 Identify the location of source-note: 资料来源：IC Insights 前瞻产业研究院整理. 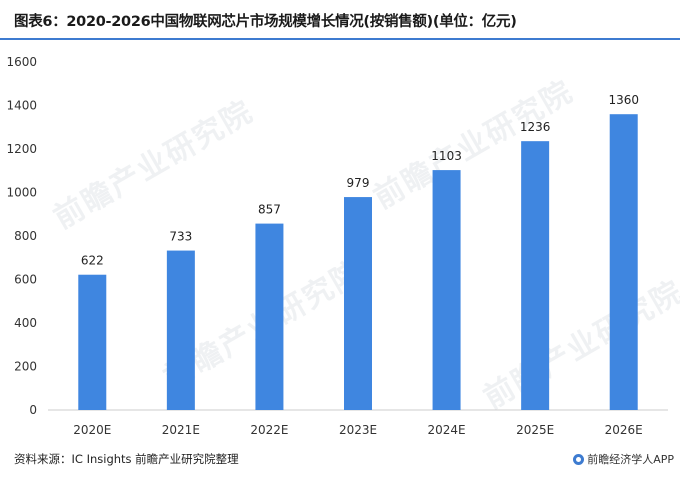
(126, 459).